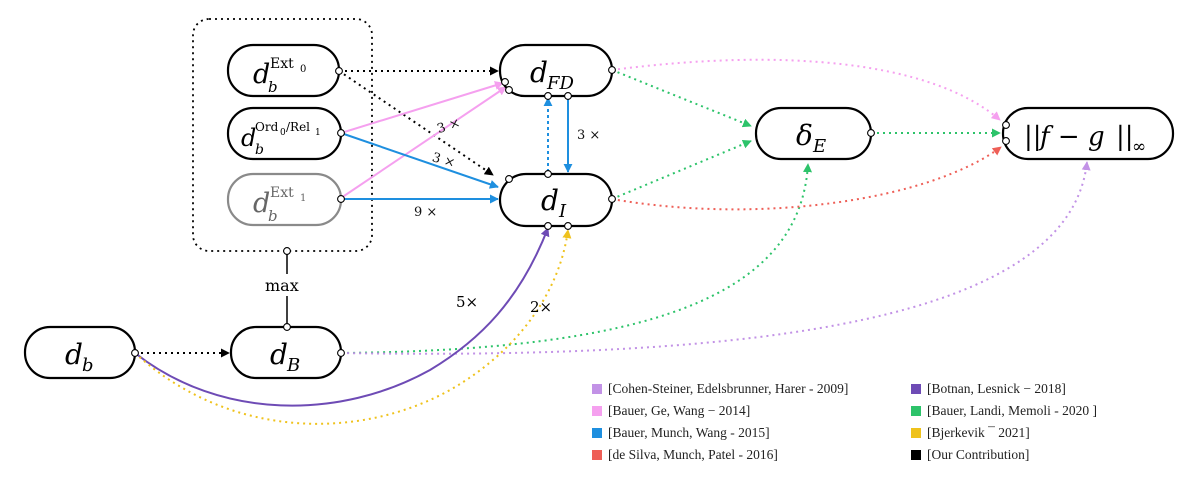 This screenshot has height=481, width=1192. I want to click on edge-ord-di-blue, so click(419, 160).